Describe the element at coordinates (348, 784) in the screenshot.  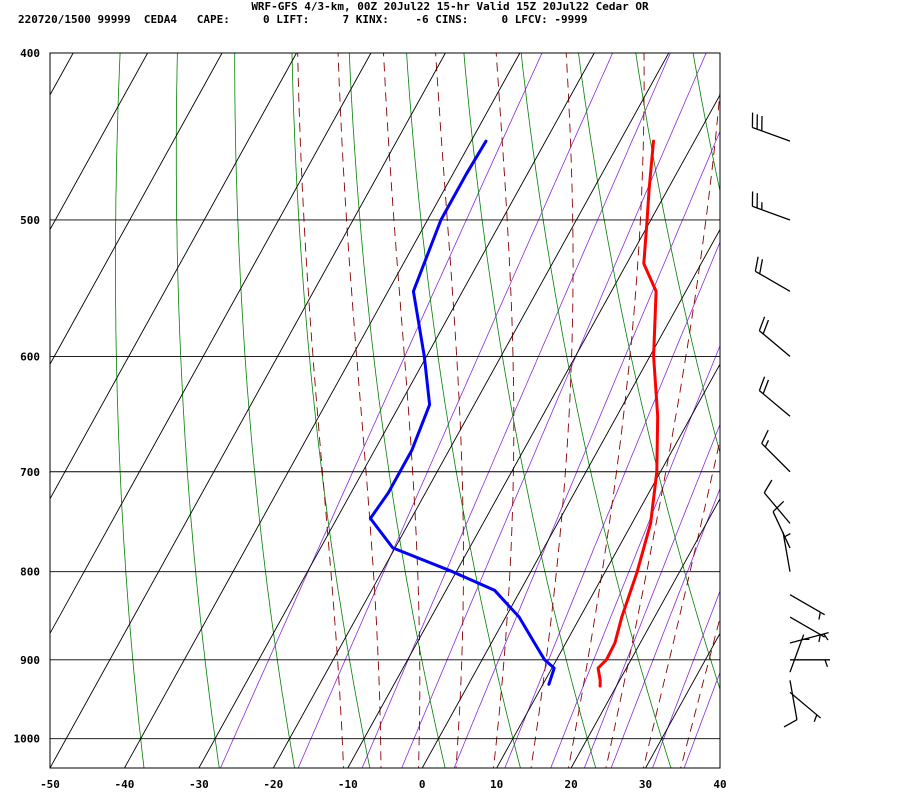
I see `x-tick-label: -10` at that location.